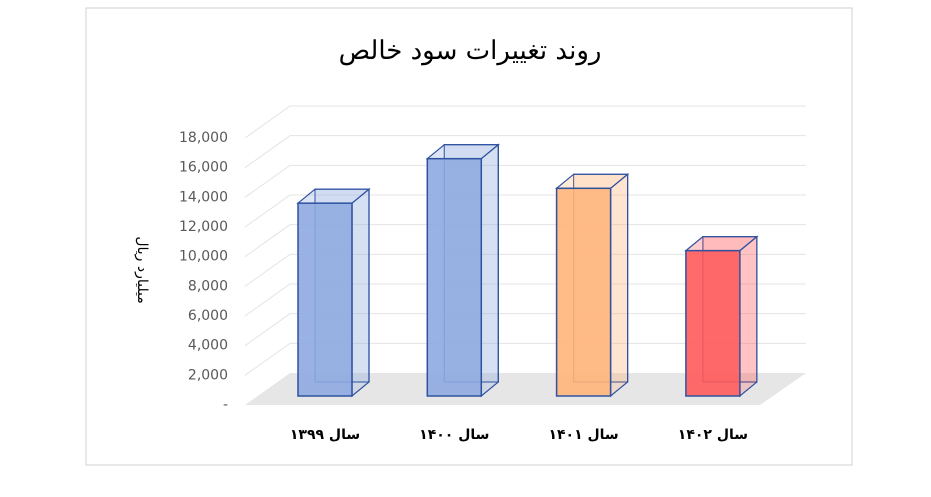  Describe the element at coordinates (203, 138) in the screenshot. I see `y-tick-label: 18,000` at that location.